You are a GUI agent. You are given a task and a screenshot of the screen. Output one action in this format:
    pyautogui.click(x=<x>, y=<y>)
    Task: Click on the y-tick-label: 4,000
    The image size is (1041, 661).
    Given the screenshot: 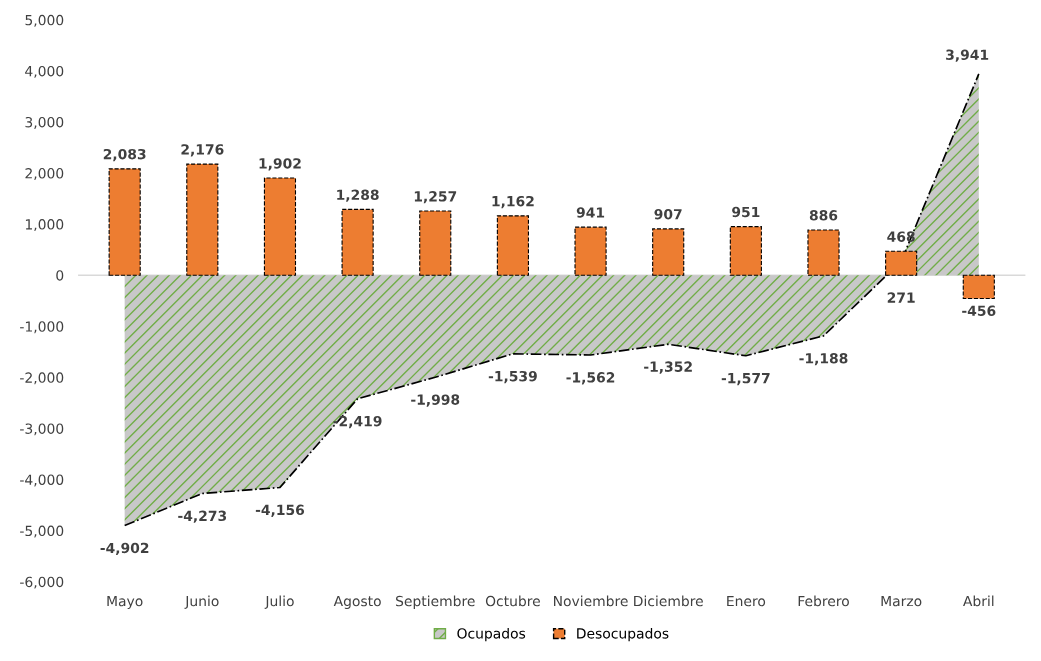 What is the action you would take?
    pyautogui.click(x=44, y=71)
    